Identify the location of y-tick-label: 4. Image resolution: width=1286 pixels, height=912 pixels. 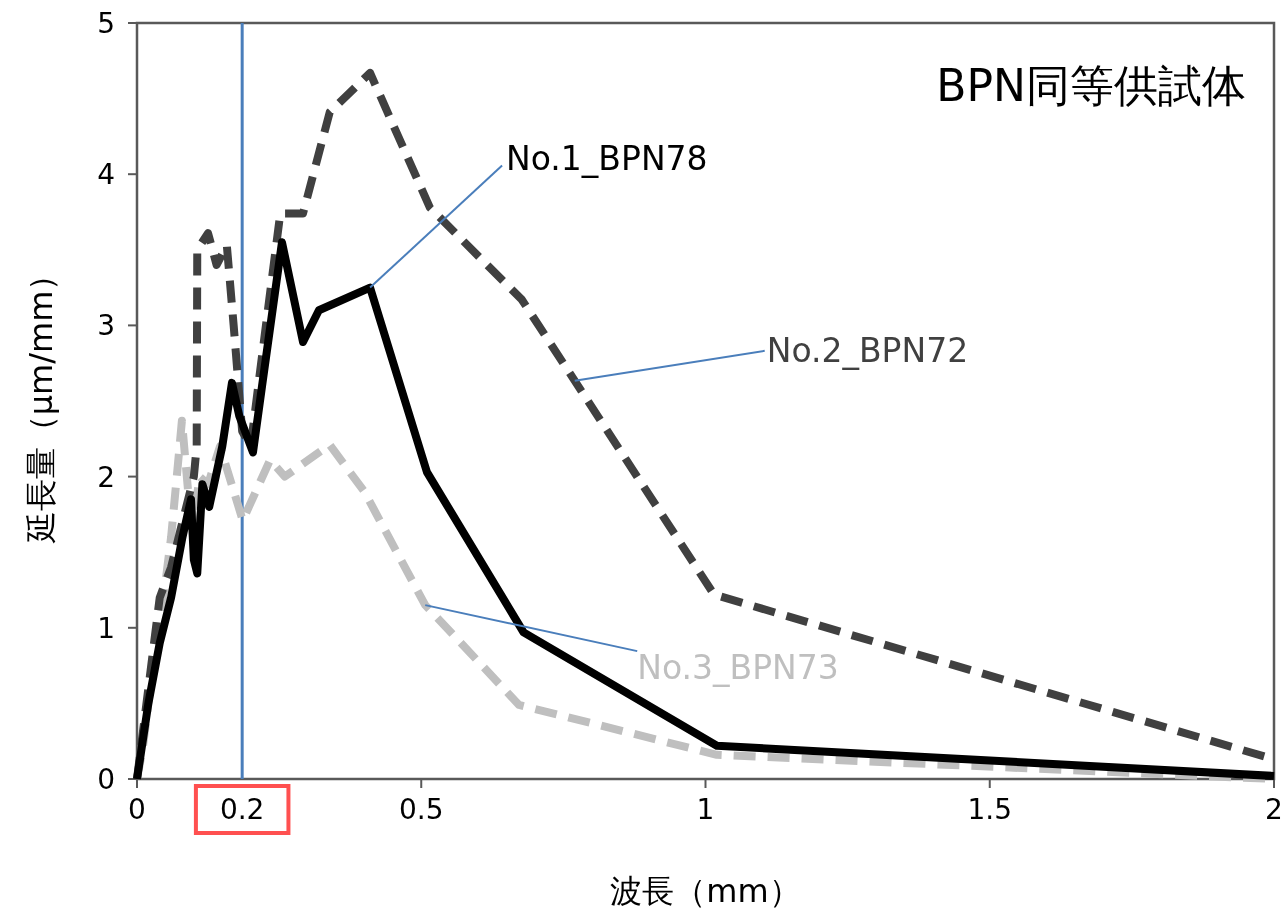
(106, 175).